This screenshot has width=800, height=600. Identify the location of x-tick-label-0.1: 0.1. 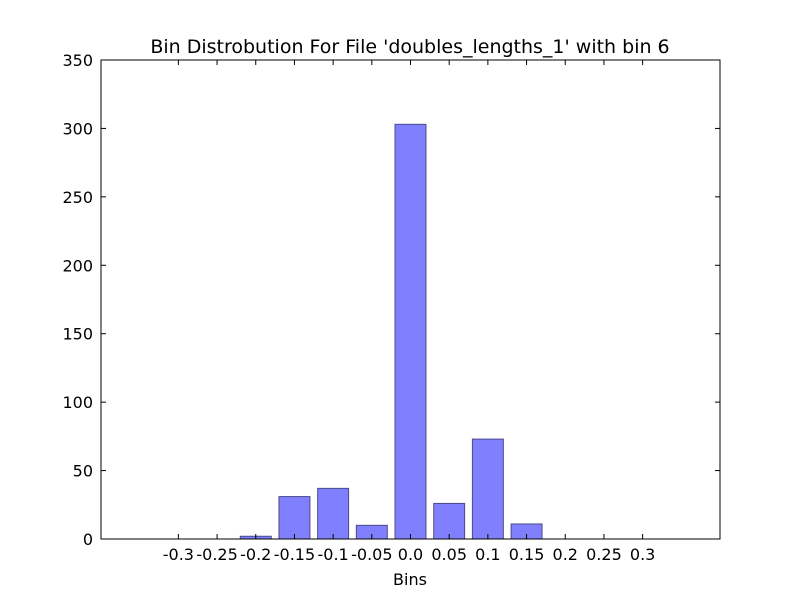
(487, 554).